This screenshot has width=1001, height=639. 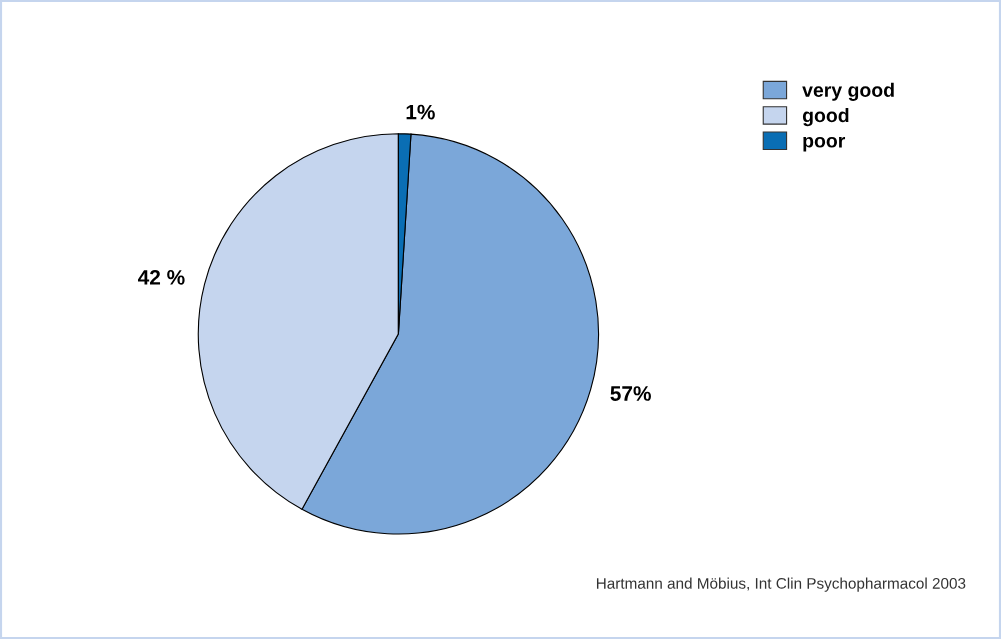 What do you see at coordinates (420, 112) in the screenshot?
I see `data-label: 1%` at bounding box center [420, 112].